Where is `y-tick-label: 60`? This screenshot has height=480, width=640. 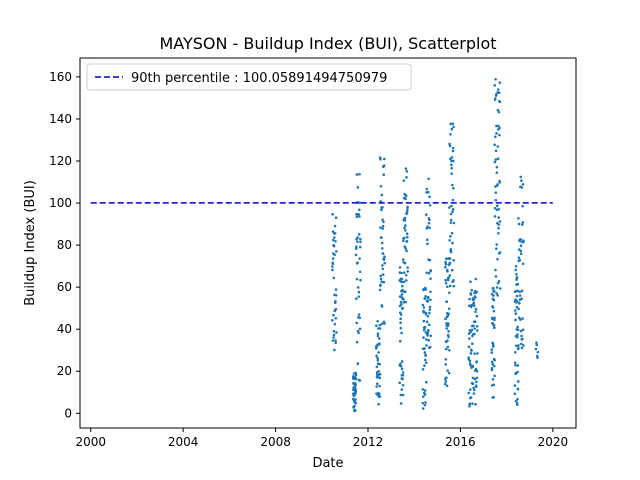
y-tick-label: 60 is located at coordinates (64, 287).